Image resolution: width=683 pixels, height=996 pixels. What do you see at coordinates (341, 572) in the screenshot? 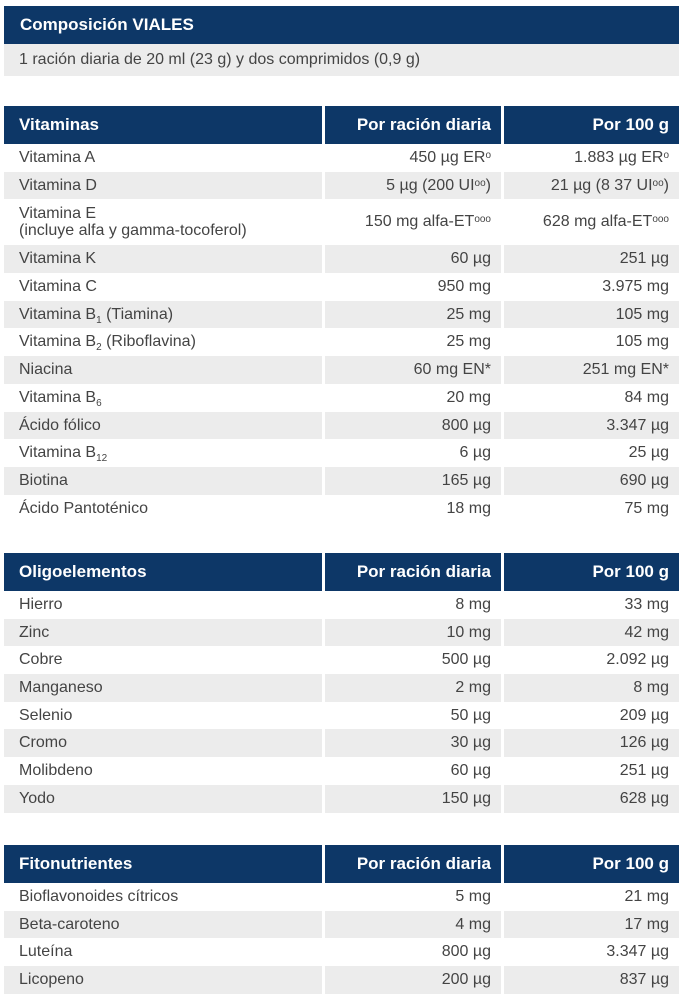
I see `table-header: Oligoelementos Por ración diaria Por 100 g` at bounding box center [341, 572].